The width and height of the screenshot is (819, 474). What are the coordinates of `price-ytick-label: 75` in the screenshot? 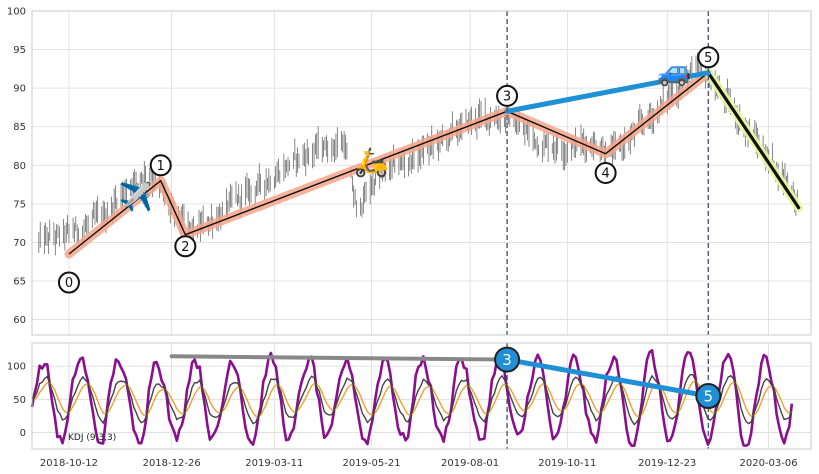 It's located at (19, 204).